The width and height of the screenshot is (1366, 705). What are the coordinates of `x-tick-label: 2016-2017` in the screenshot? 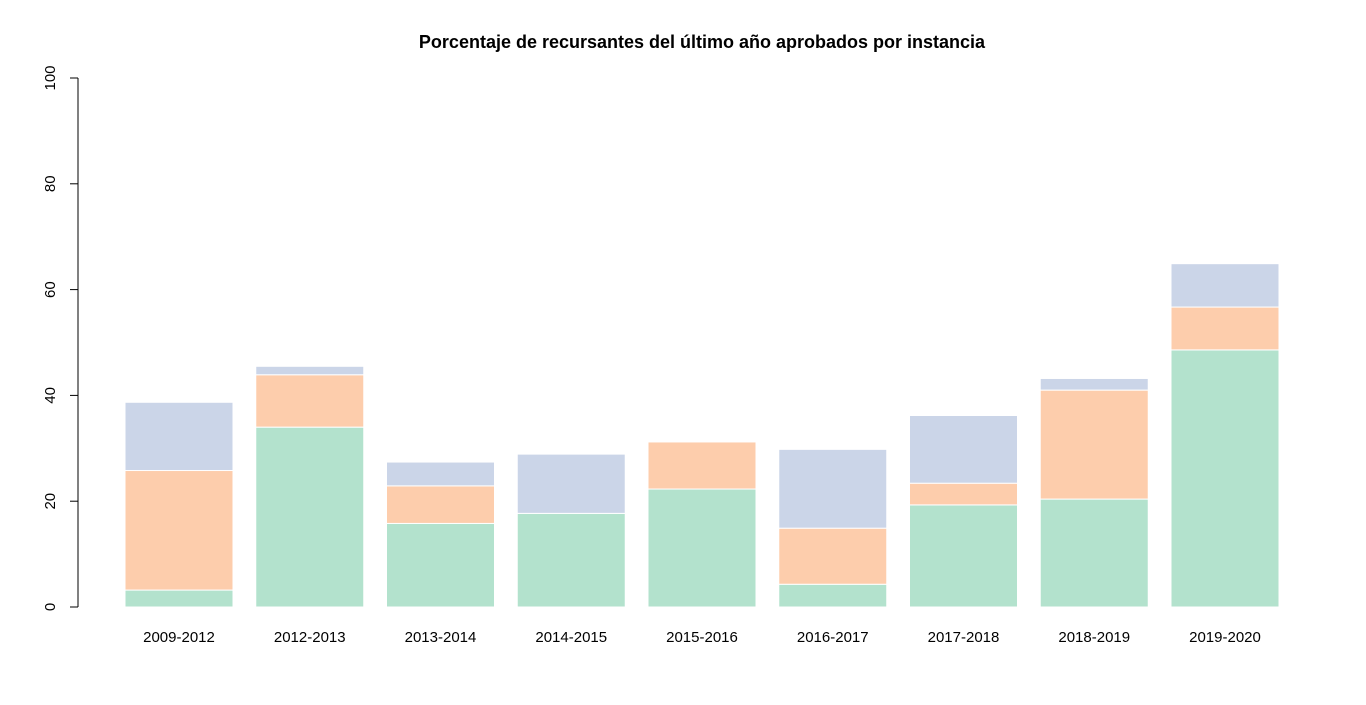 It's located at (833, 637).